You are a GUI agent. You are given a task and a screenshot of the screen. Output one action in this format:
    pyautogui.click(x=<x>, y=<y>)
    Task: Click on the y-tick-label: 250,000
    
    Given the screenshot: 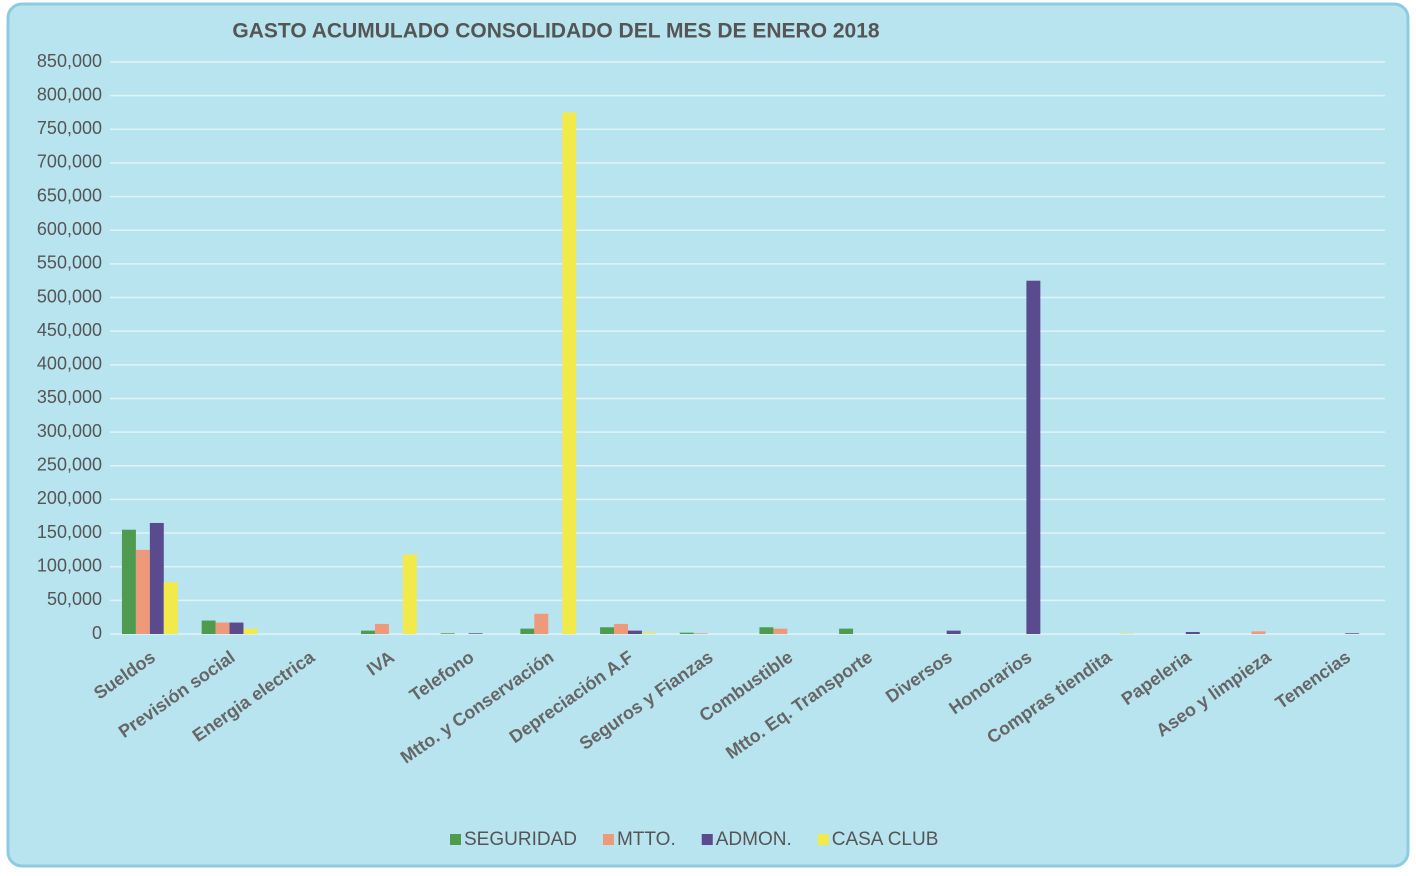 What is the action you would take?
    pyautogui.click(x=69, y=465)
    